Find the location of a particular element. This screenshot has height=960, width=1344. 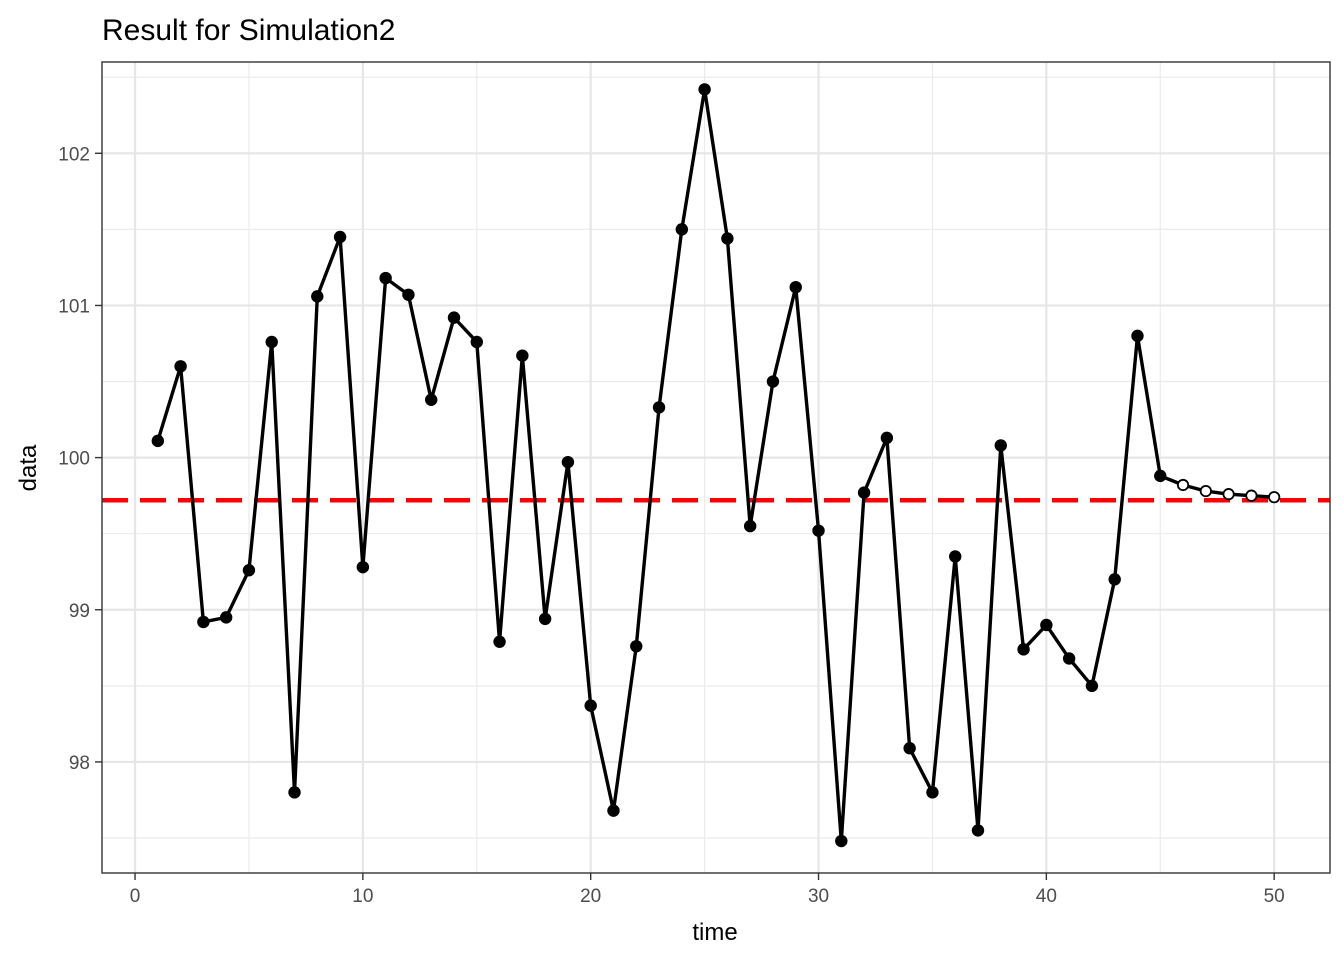

x-tick-label: 0 is located at coordinates (135, 896).